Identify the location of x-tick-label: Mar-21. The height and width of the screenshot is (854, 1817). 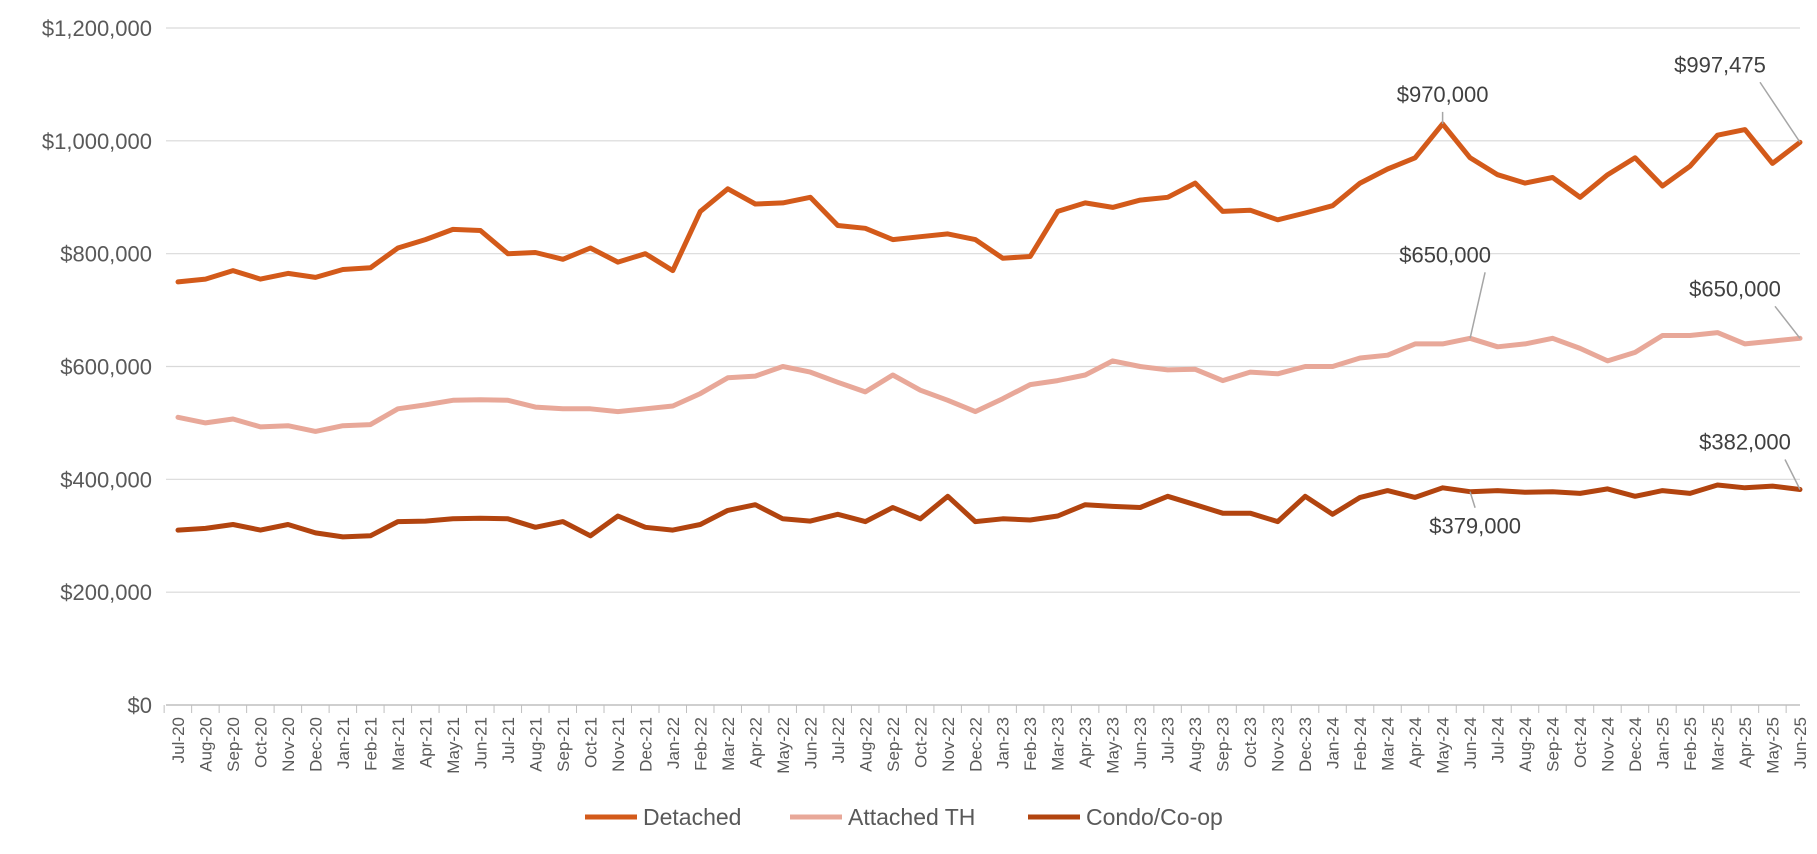
(398, 744).